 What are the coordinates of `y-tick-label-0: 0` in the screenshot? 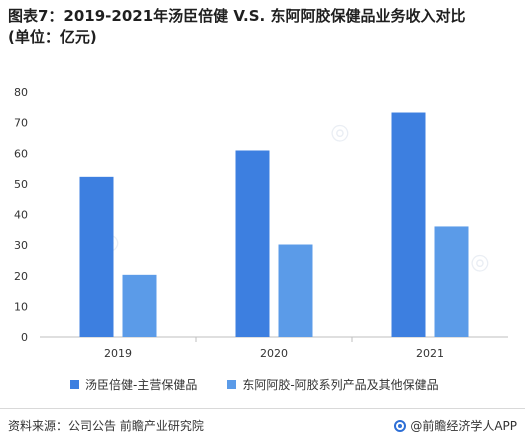 It's located at (24, 337).